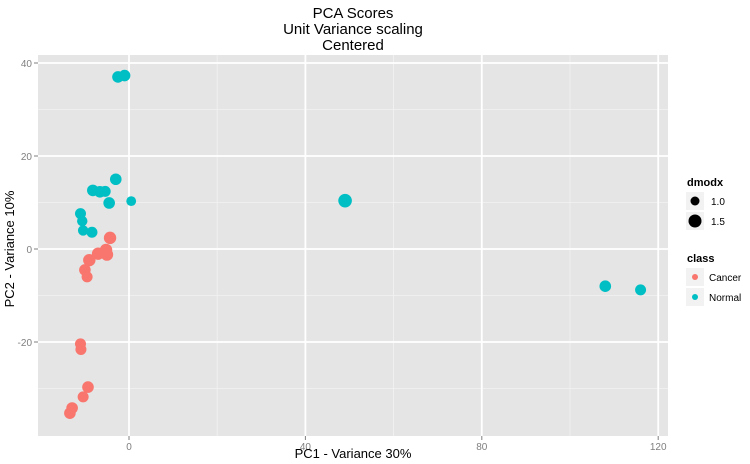 The width and height of the screenshot is (750, 464). Describe the element at coordinates (482, 447) in the screenshot. I see `x-tick-label: 80` at that location.